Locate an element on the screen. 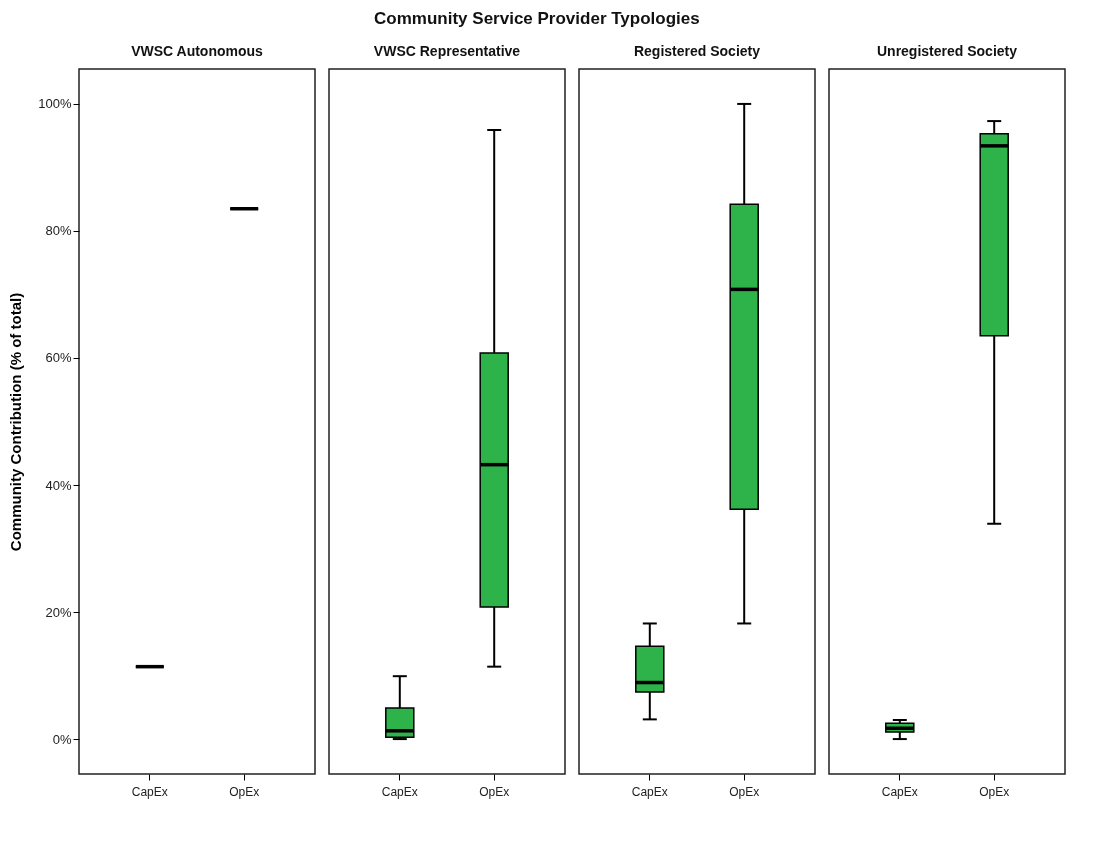 The image size is (1112, 843). chart-subtitle: Registered Society is located at coordinates (697, 51).